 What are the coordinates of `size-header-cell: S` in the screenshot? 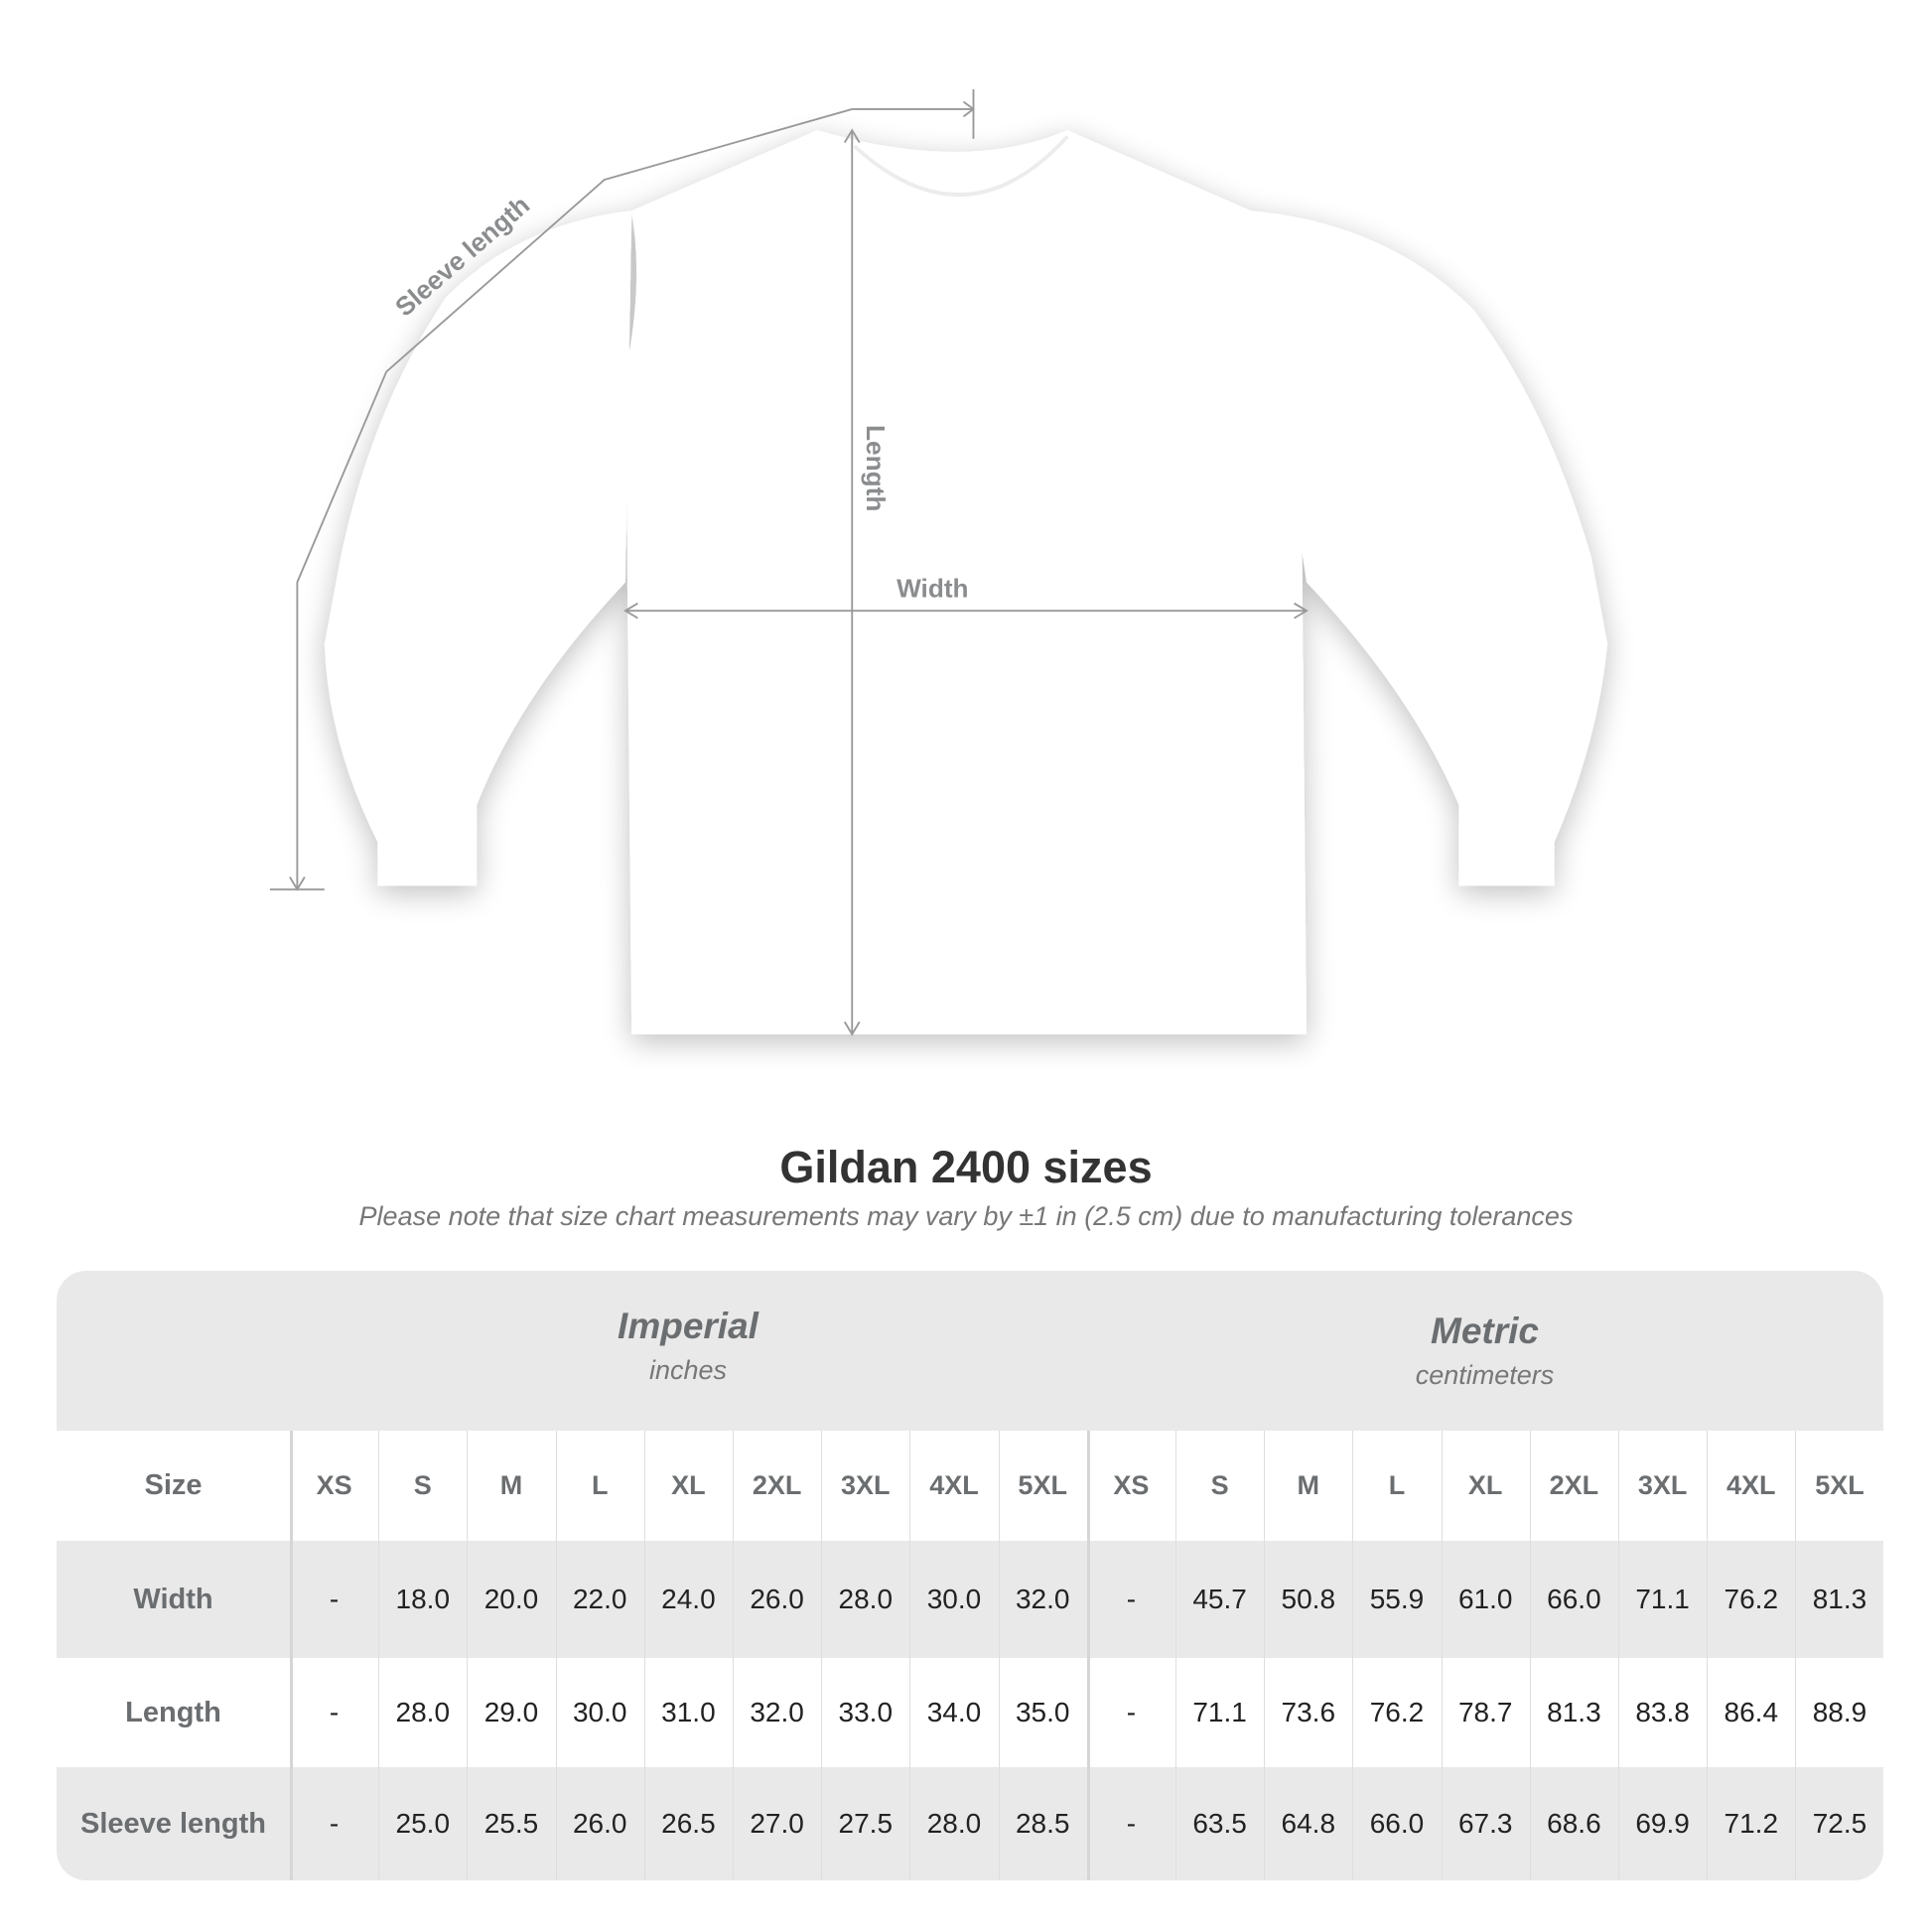 It's located at (1220, 1485).